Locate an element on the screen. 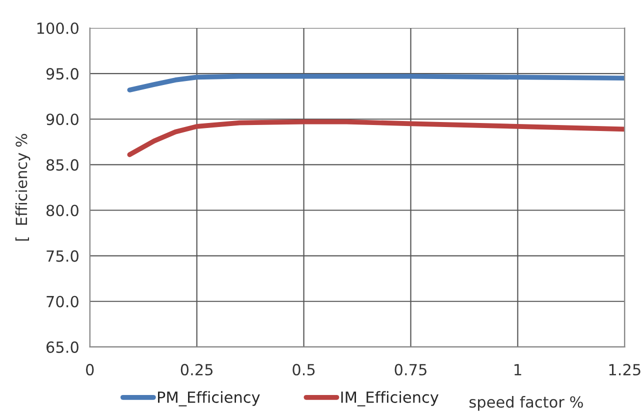  x-tick-label: 0.5 is located at coordinates (303, 370).